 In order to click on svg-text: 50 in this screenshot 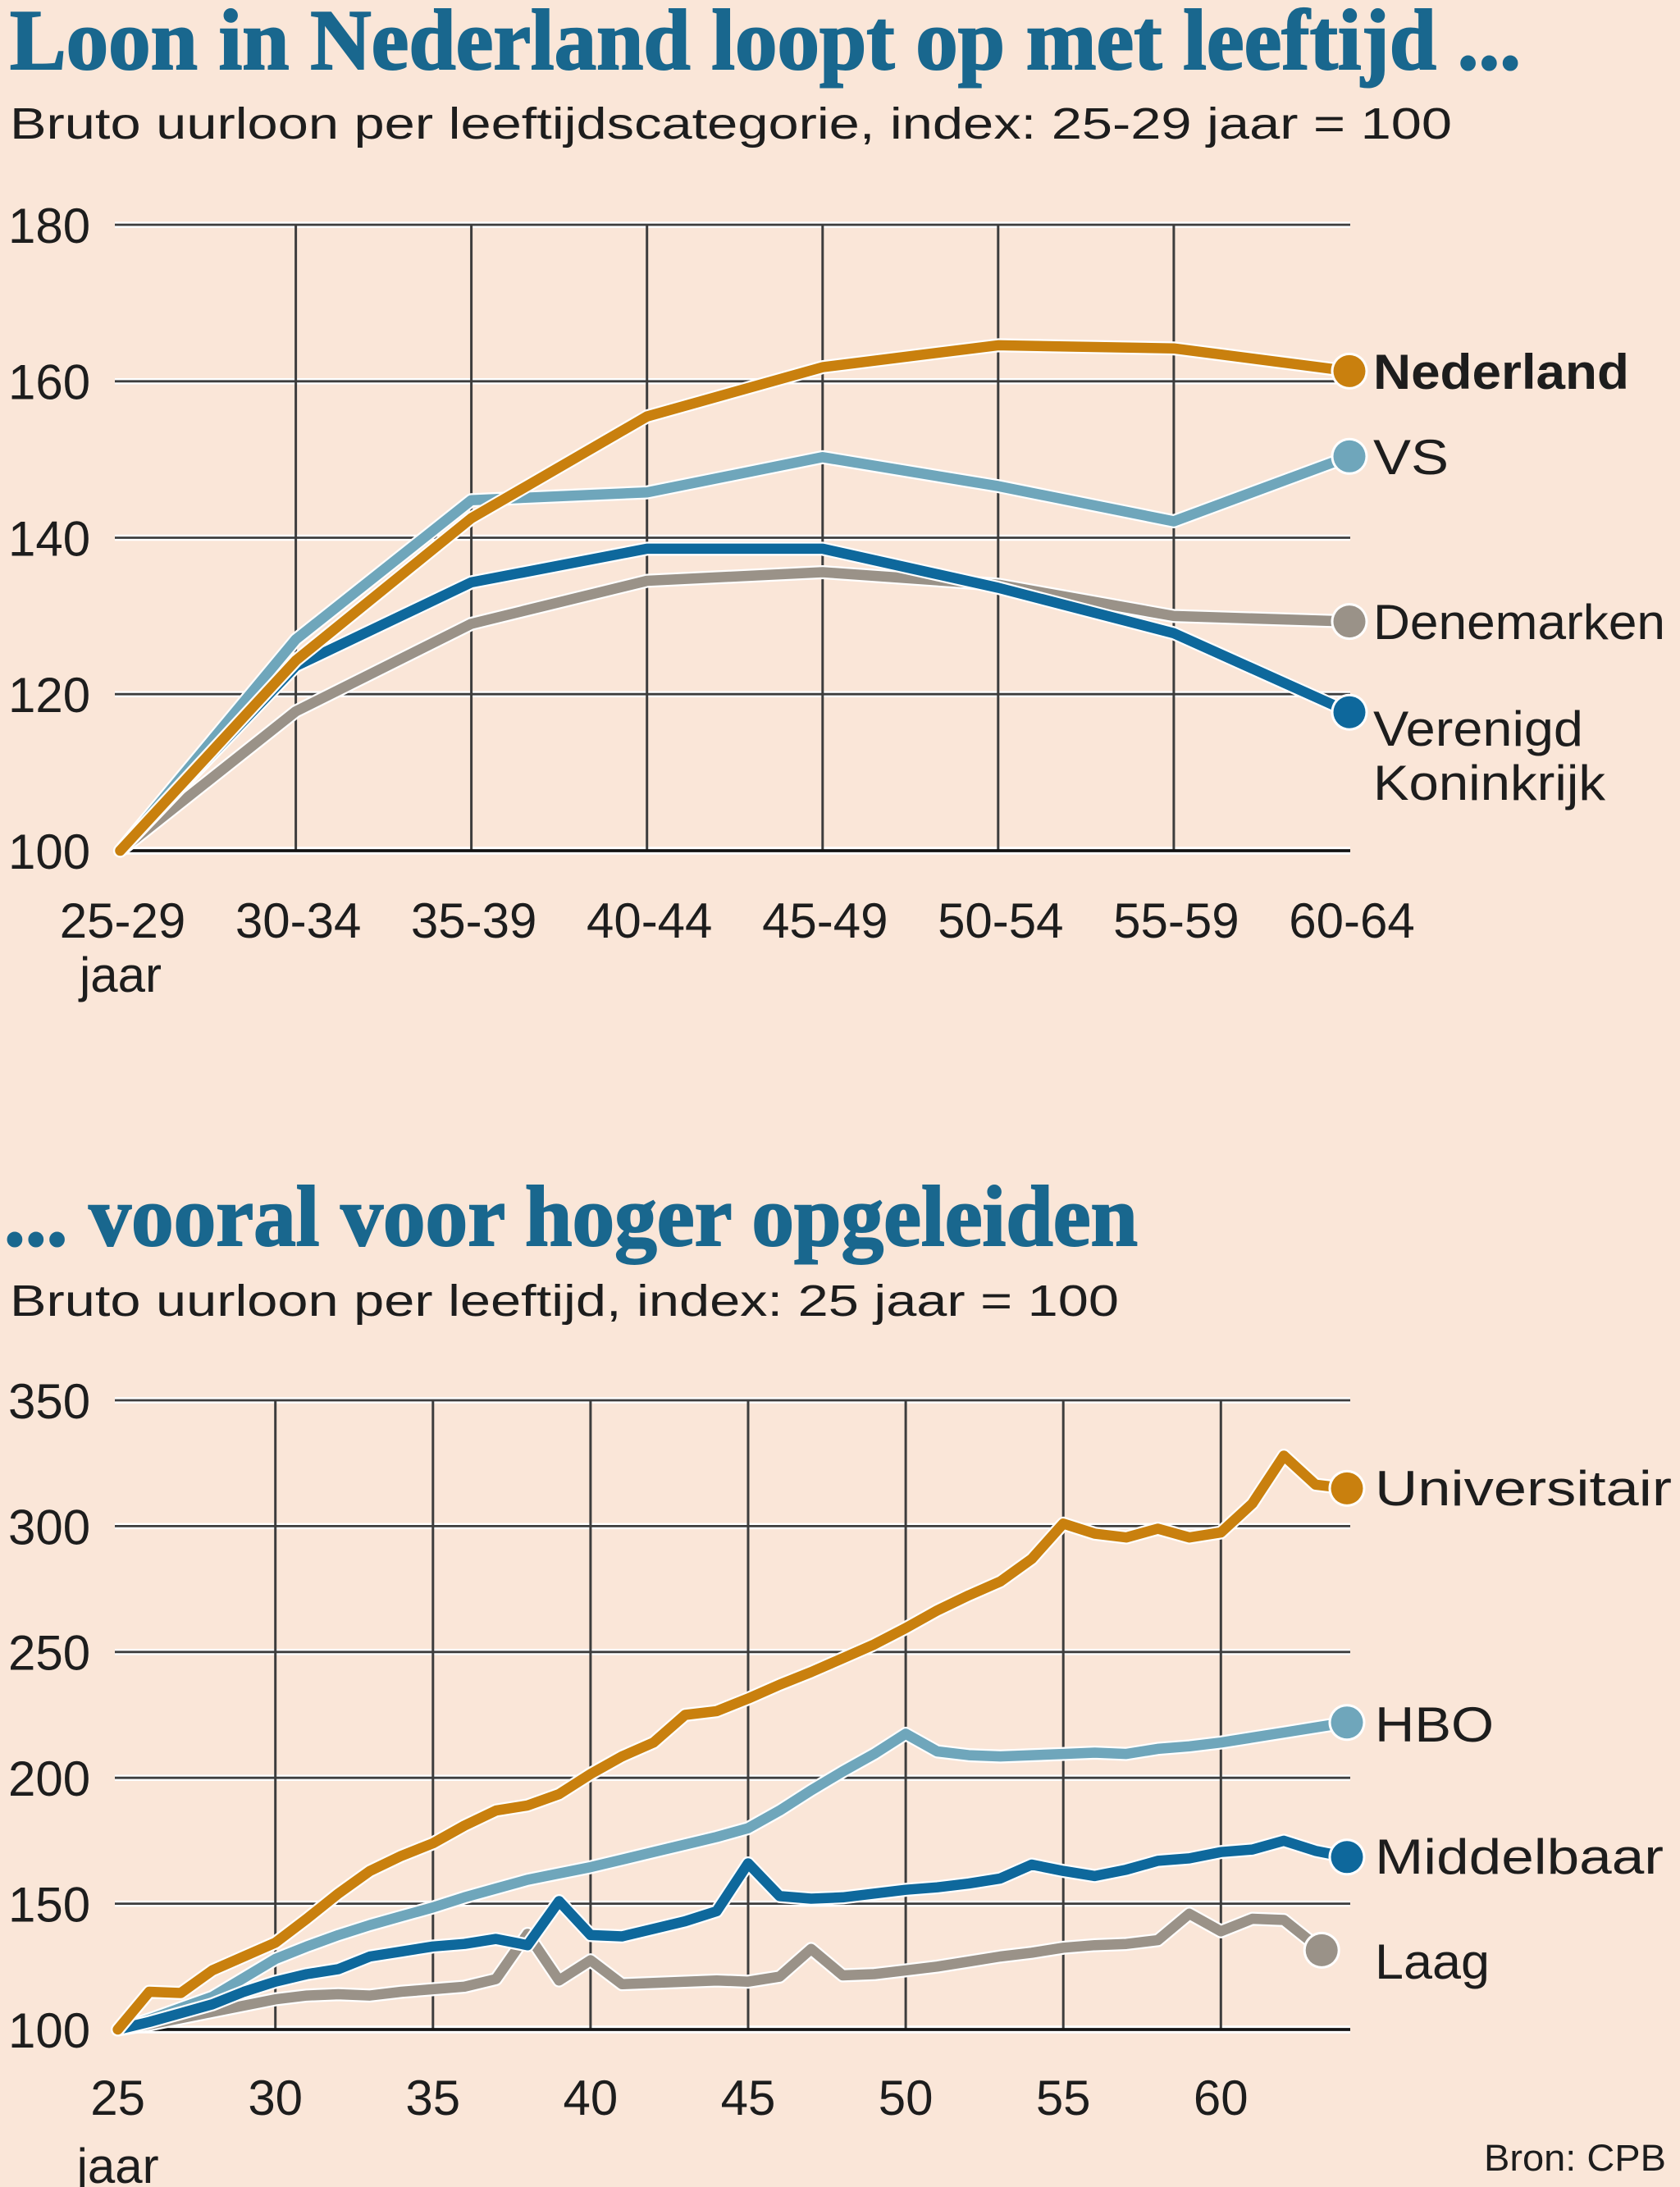, I will do `click(907, 2098)`.